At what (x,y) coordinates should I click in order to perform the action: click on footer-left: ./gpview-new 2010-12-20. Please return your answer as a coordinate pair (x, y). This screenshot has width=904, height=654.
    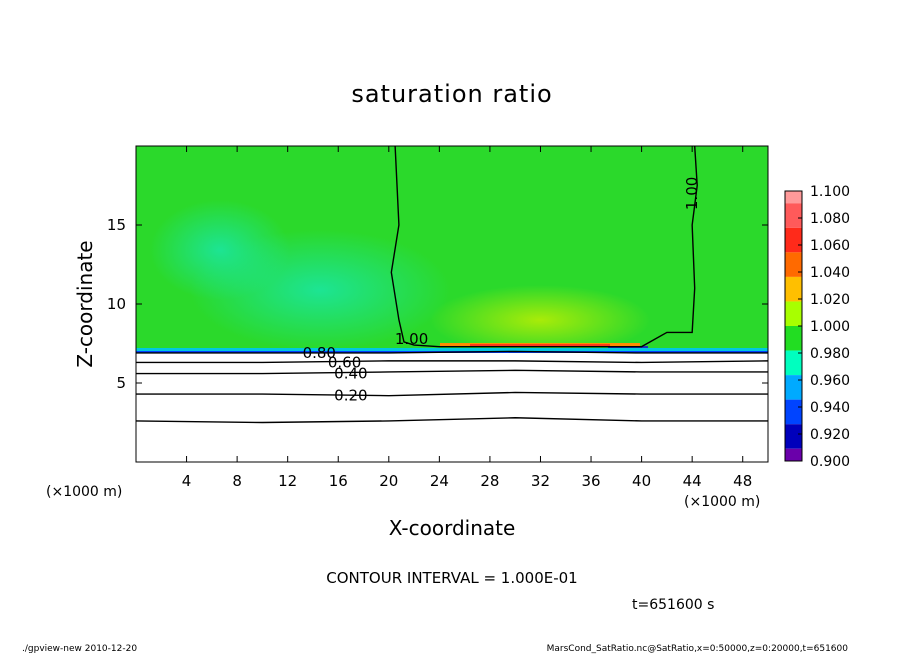
    Looking at the image, I should click on (79, 649).